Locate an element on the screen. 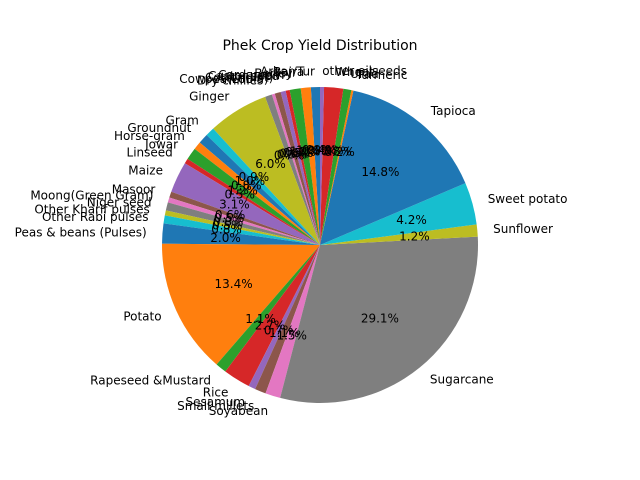 Image resolution: width=640 pixels, height=480 pixels. slice-sunflower is located at coordinates (399, 234).